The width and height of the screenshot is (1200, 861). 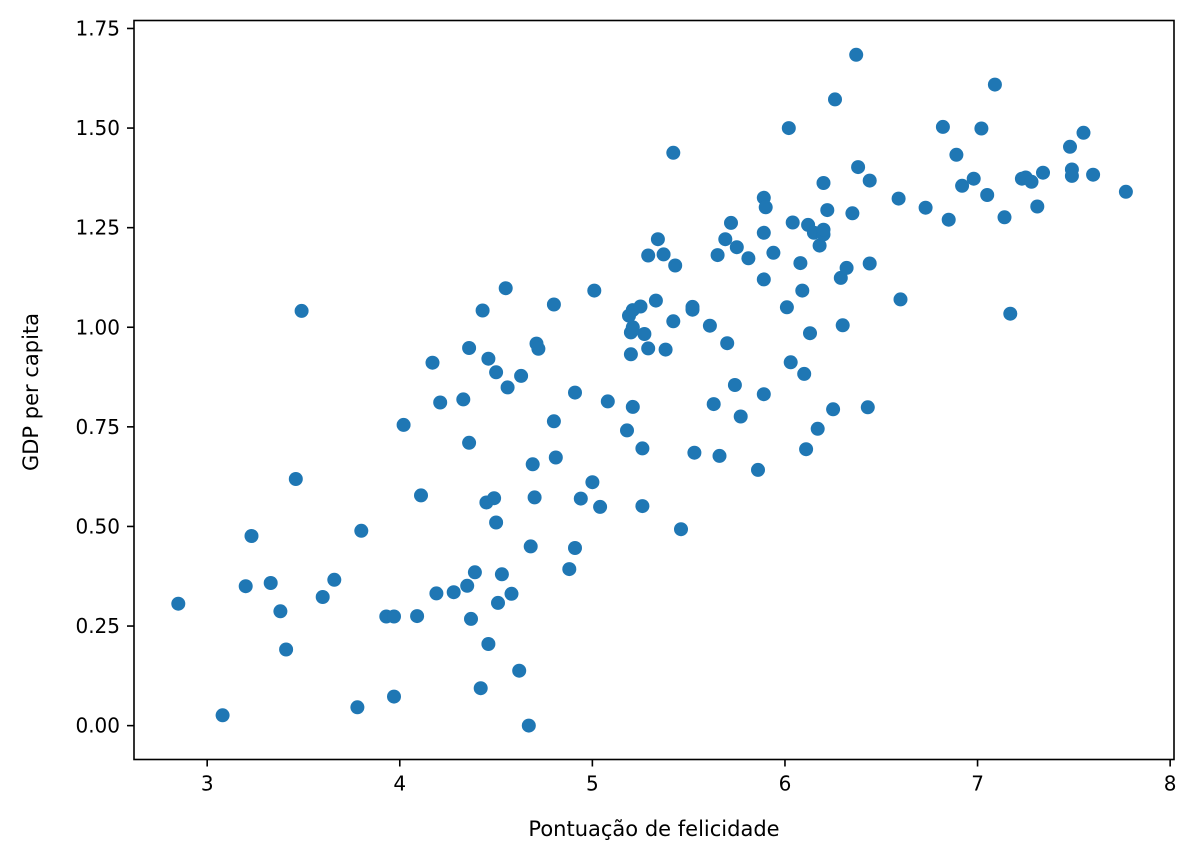 What do you see at coordinates (592, 784) in the screenshot?
I see `x-tick-label: 5` at bounding box center [592, 784].